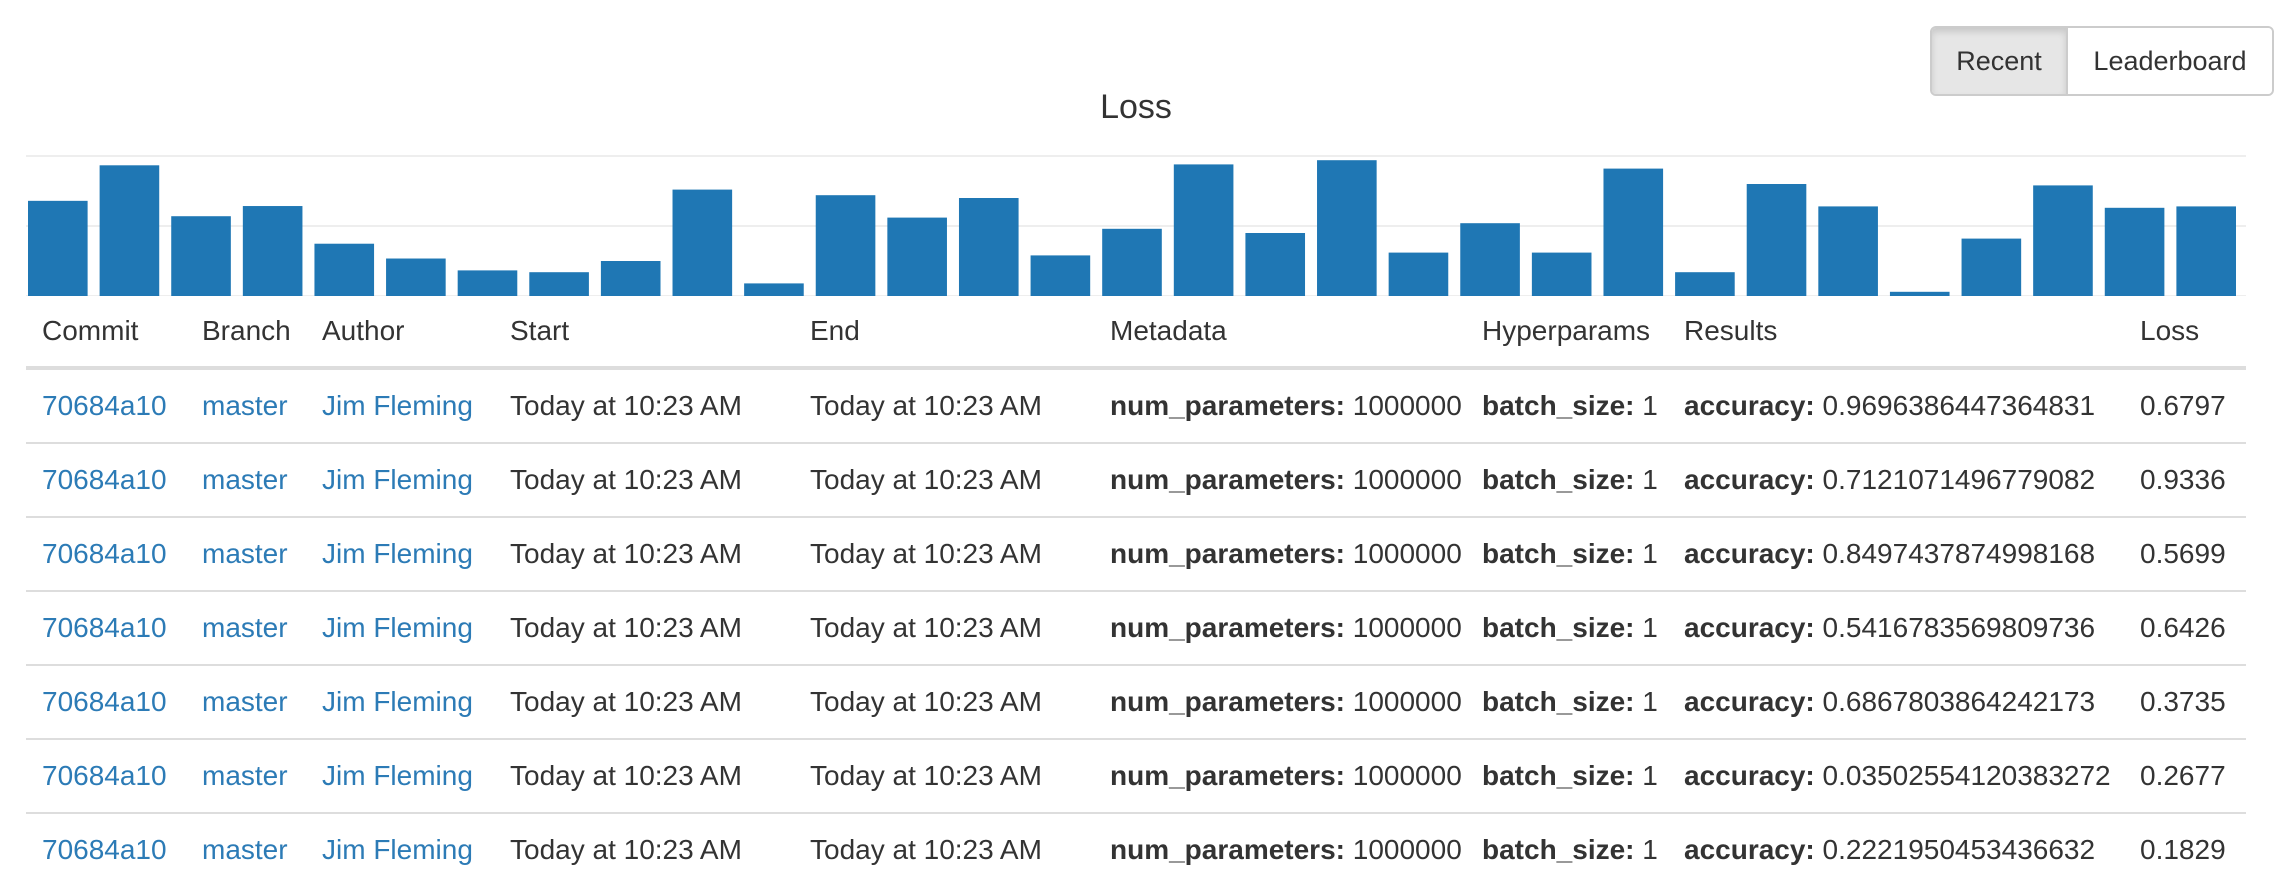  I want to click on result-value: 0.8497437874998168, so click(1959, 553).